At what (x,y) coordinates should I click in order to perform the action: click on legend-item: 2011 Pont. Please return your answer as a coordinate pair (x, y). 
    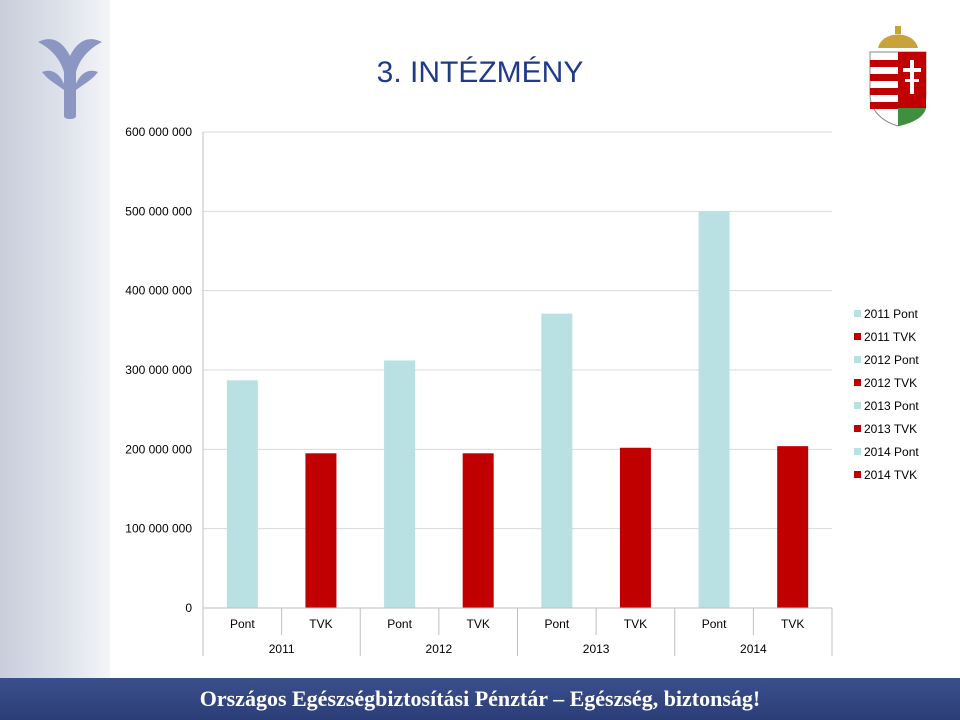
    Looking at the image, I should click on (886, 313).